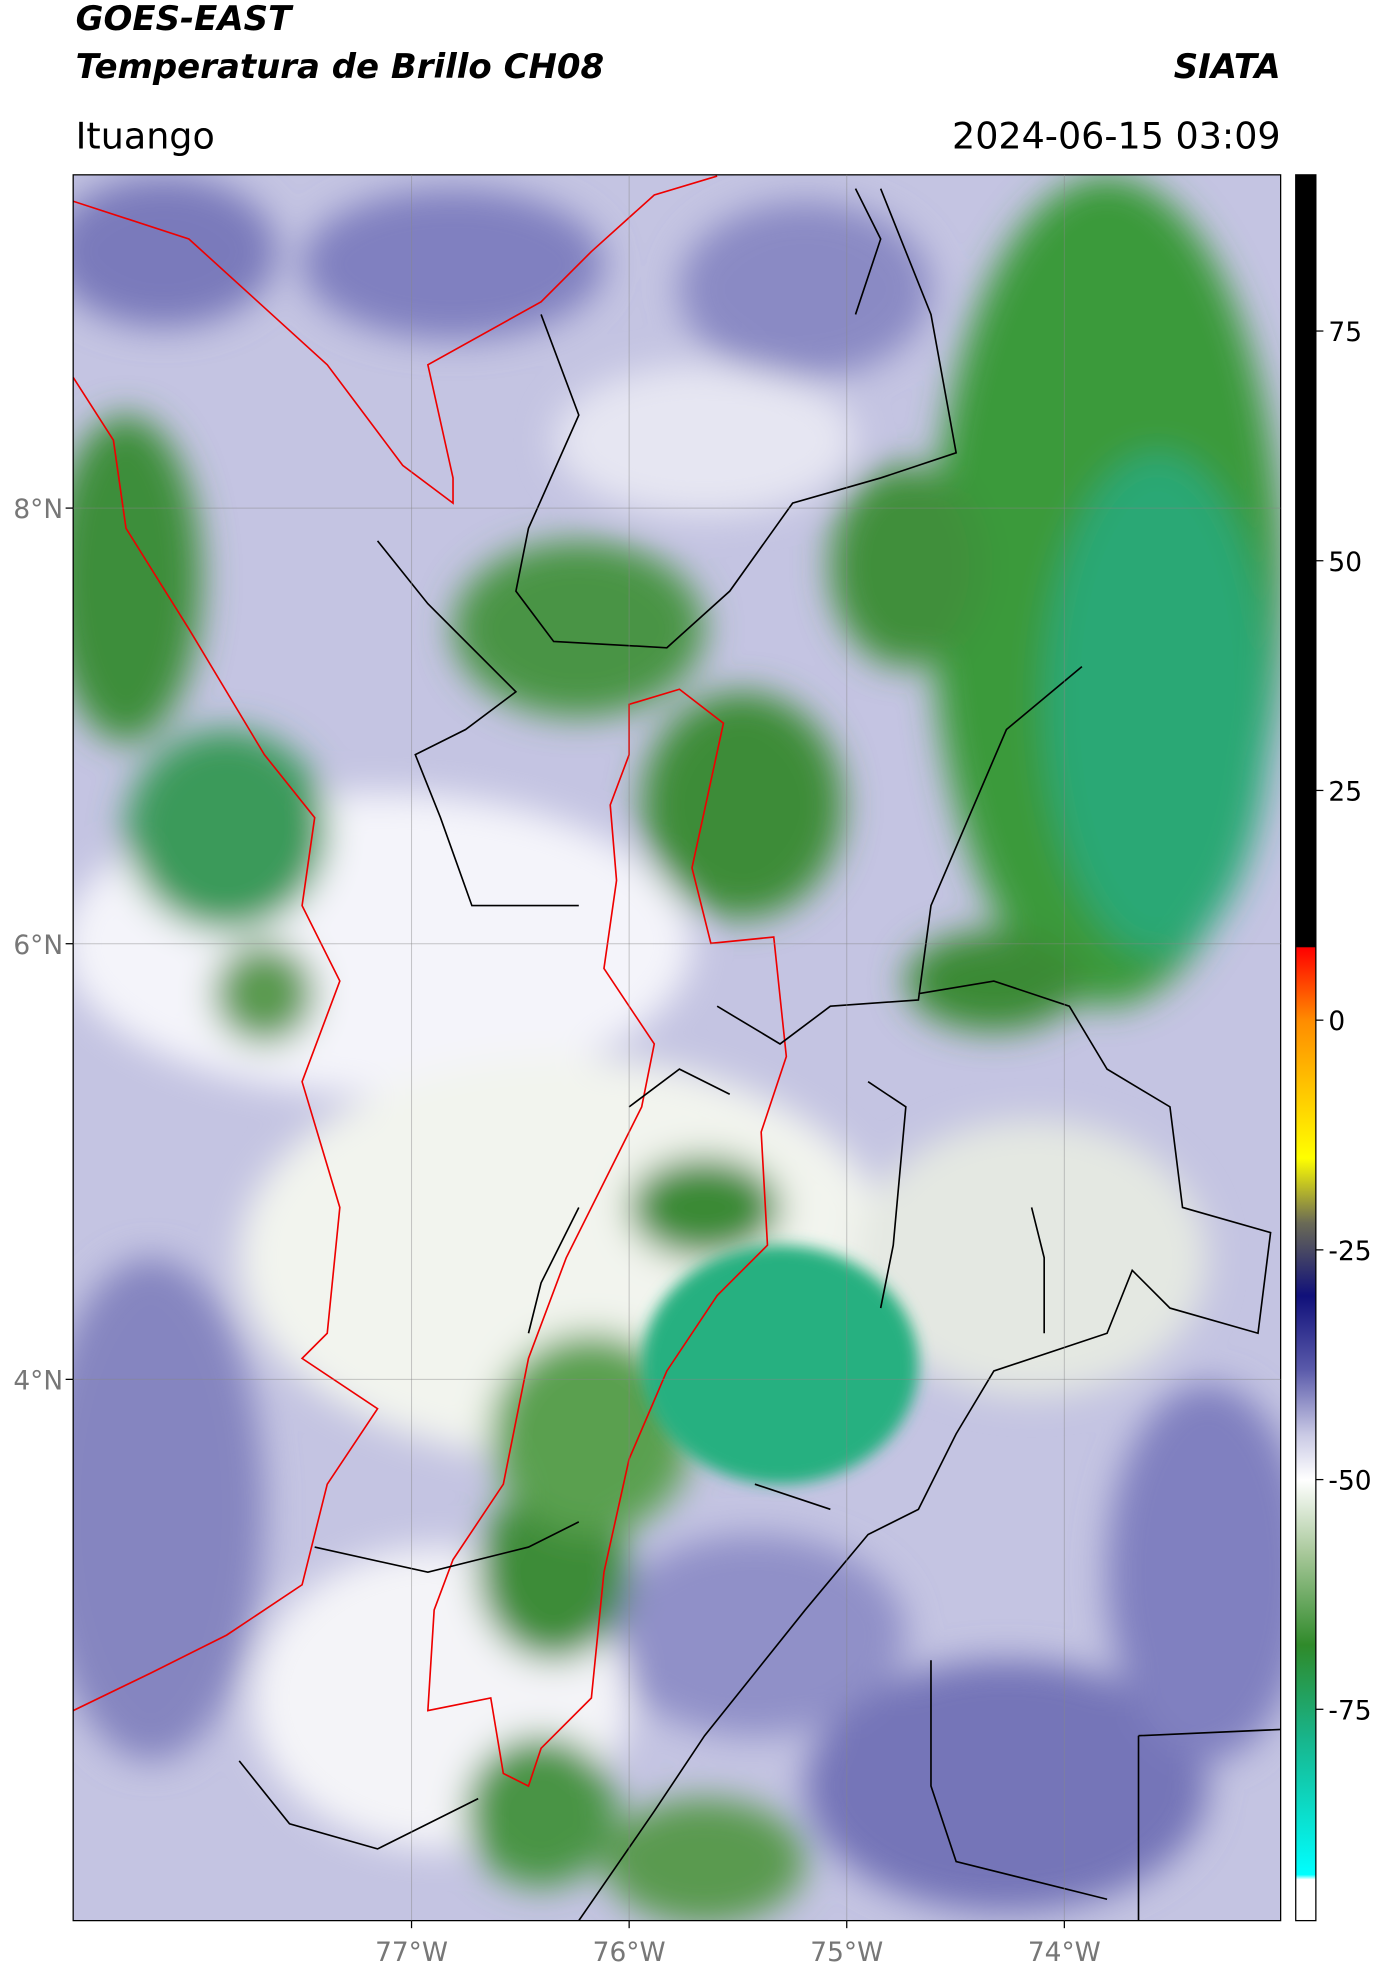 Image resolution: width=1384 pixels, height=1981 pixels. I want to click on x-tick-label: 77°W, so click(411, 1952).